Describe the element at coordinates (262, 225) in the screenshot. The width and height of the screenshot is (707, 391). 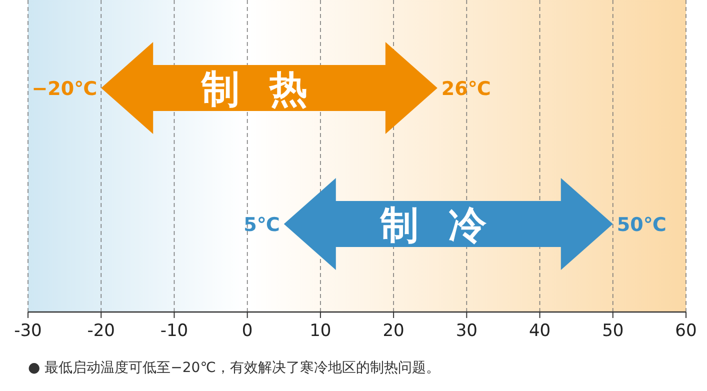
I see `annotation: 5℃` at that location.